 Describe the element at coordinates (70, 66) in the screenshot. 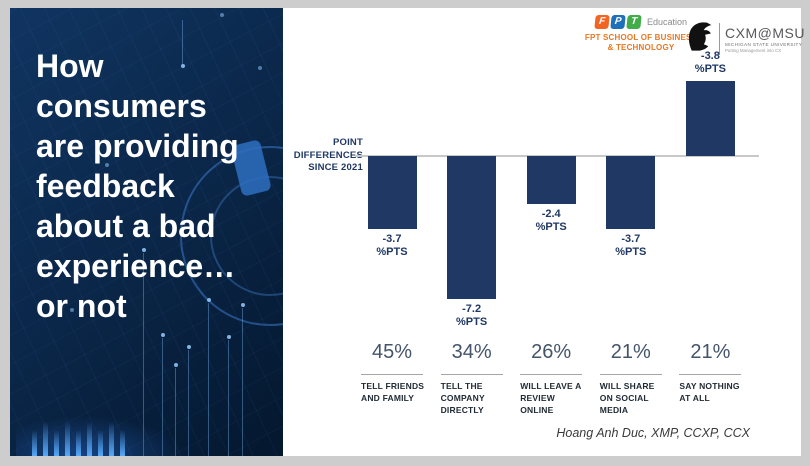

I see `title-line: How` at that location.